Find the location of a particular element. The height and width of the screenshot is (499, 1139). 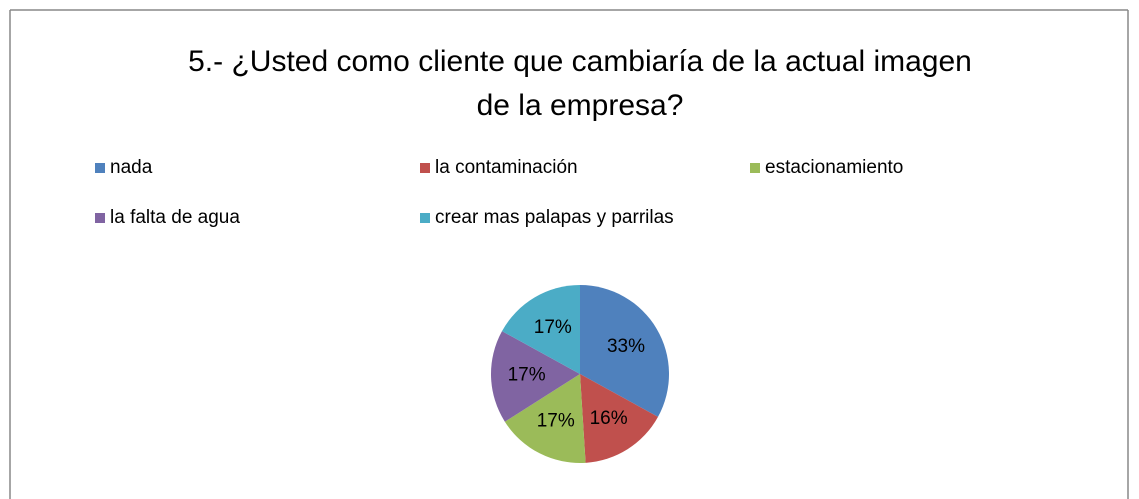

legend-label: la falta de agua is located at coordinates (175, 217).